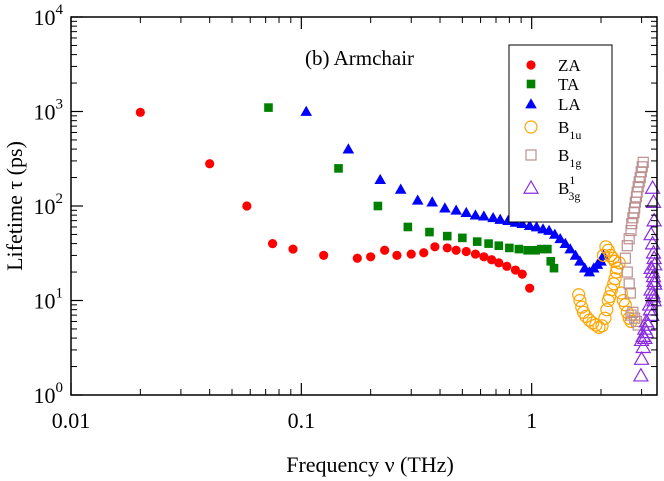 The width and height of the screenshot is (664, 481). I want to click on x-axis-label: Frequency ν (THz), so click(370, 464).